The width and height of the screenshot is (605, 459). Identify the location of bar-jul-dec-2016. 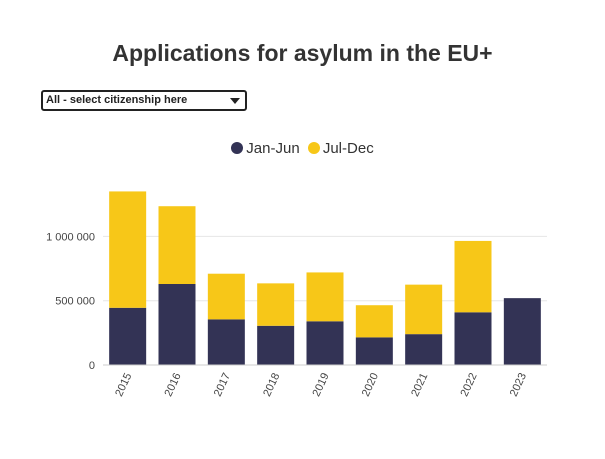
(177, 245).